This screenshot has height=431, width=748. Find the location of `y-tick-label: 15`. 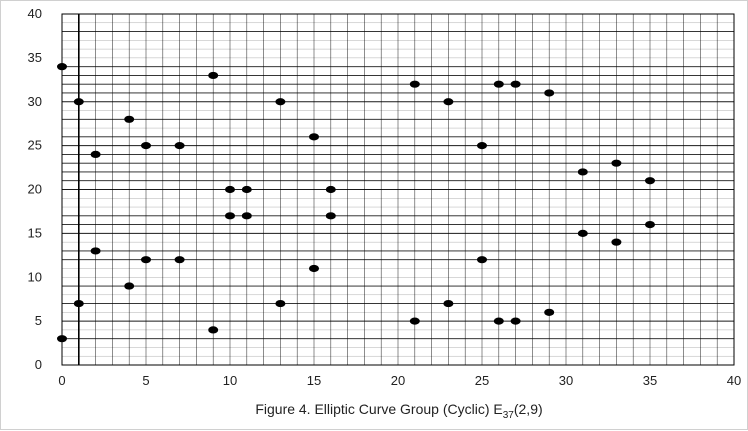

y-tick-label: 15 is located at coordinates (35, 232).